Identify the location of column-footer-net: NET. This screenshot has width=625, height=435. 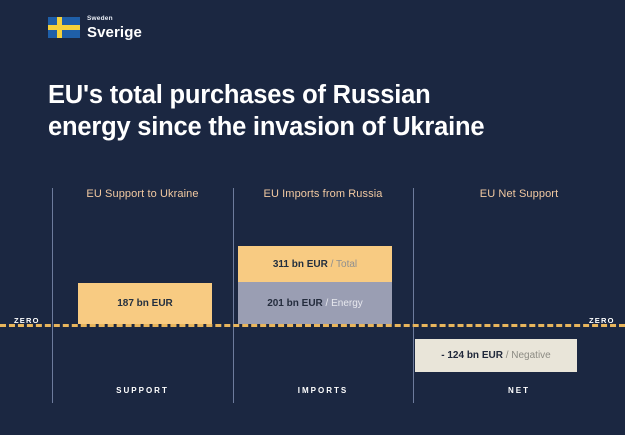
(519, 390).